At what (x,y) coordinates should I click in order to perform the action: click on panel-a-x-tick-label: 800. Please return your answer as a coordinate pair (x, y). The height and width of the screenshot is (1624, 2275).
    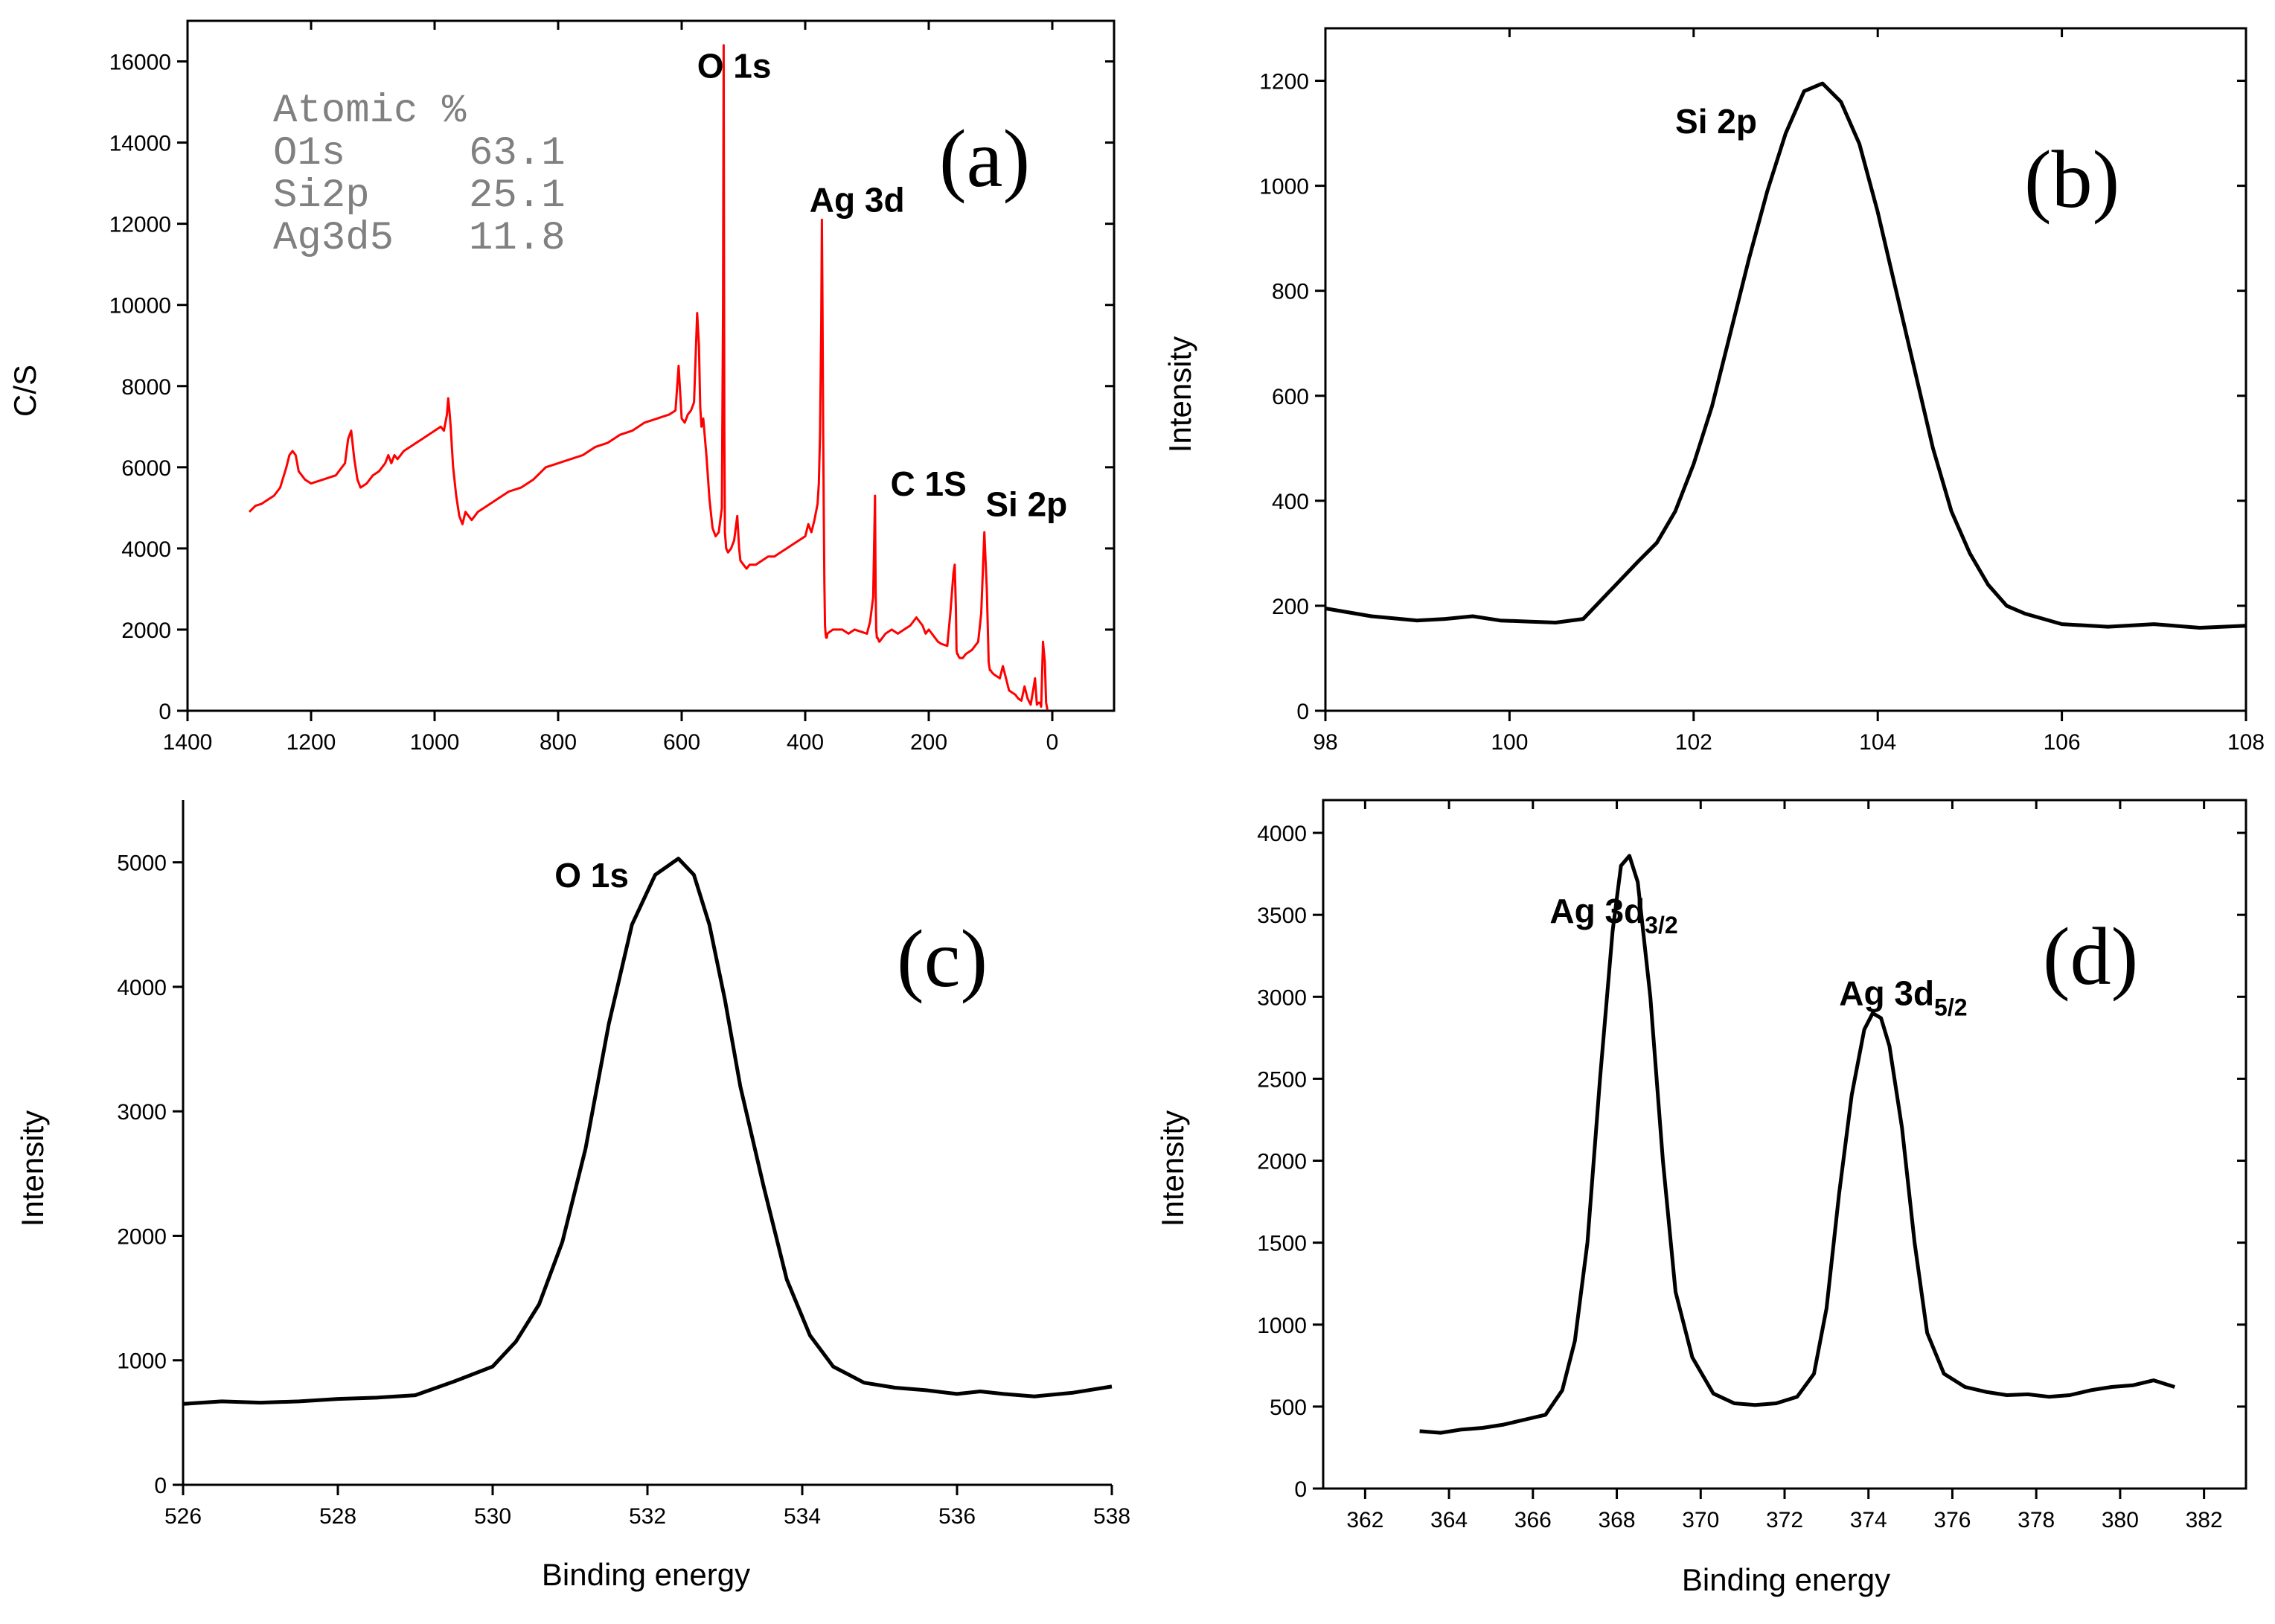
    Looking at the image, I should click on (559, 742).